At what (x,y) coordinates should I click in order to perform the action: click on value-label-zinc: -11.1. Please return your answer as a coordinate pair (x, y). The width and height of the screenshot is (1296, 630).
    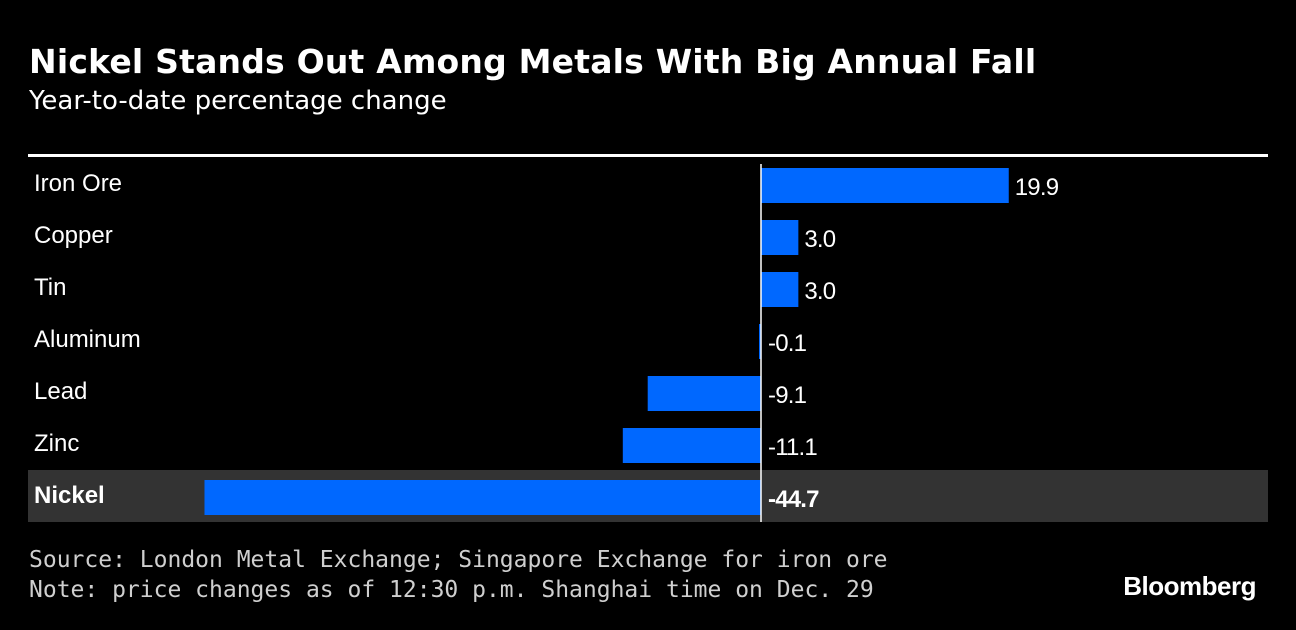
    Looking at the image, I should click on (792, 447).